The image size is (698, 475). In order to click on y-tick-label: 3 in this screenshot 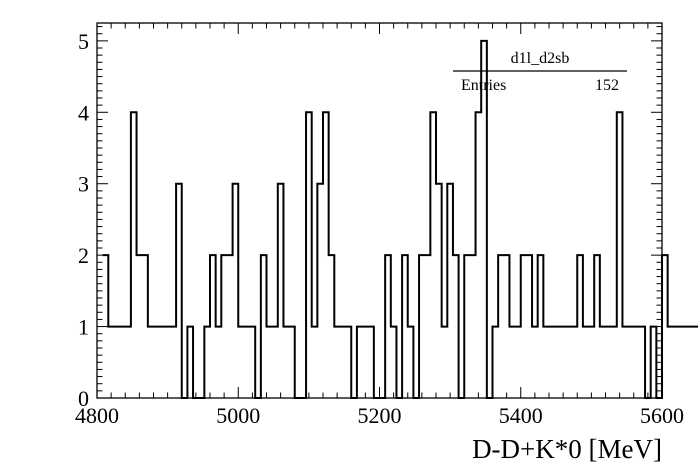, I will do `click(83, 184)`.